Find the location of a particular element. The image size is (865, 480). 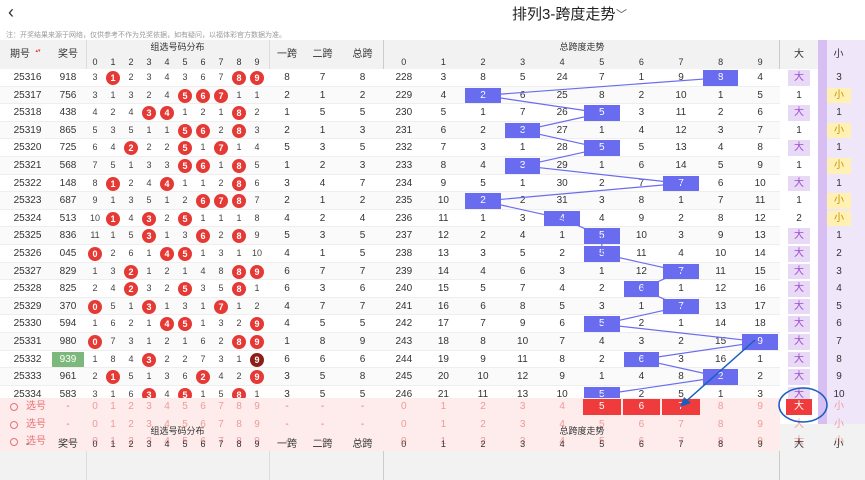

number-ball: 5 is located at coordinates (185, 148).